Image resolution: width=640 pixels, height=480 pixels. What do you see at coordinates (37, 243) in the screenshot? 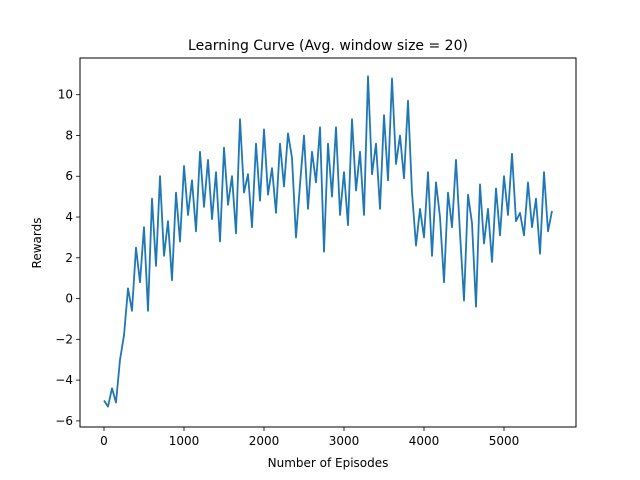
I see `y-axis-title: Rewards` at bounding box center [37, 243].